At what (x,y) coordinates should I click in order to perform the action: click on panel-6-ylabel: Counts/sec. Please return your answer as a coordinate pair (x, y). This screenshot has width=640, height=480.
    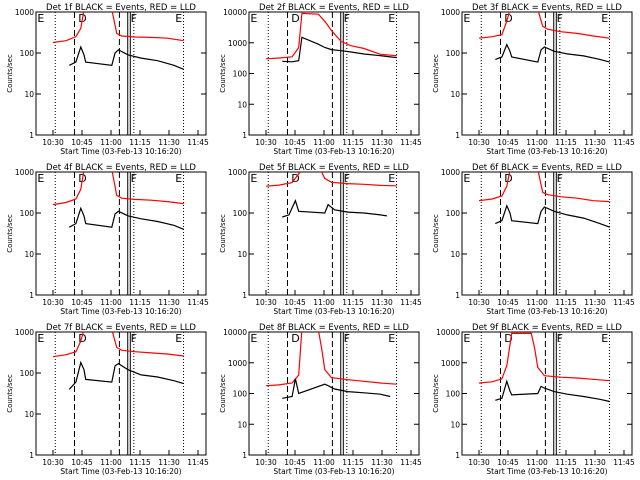
    Looking at the image, I should click on (436, 233).